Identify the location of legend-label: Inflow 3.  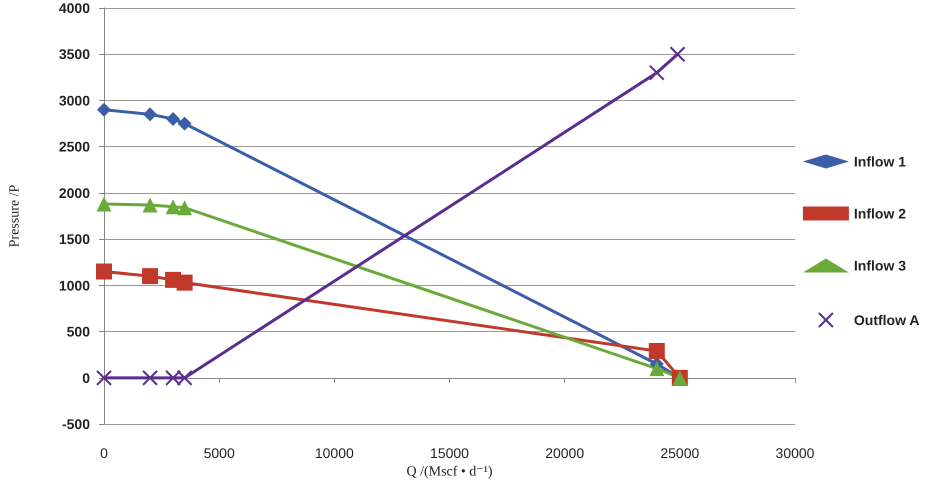
(880, 266).